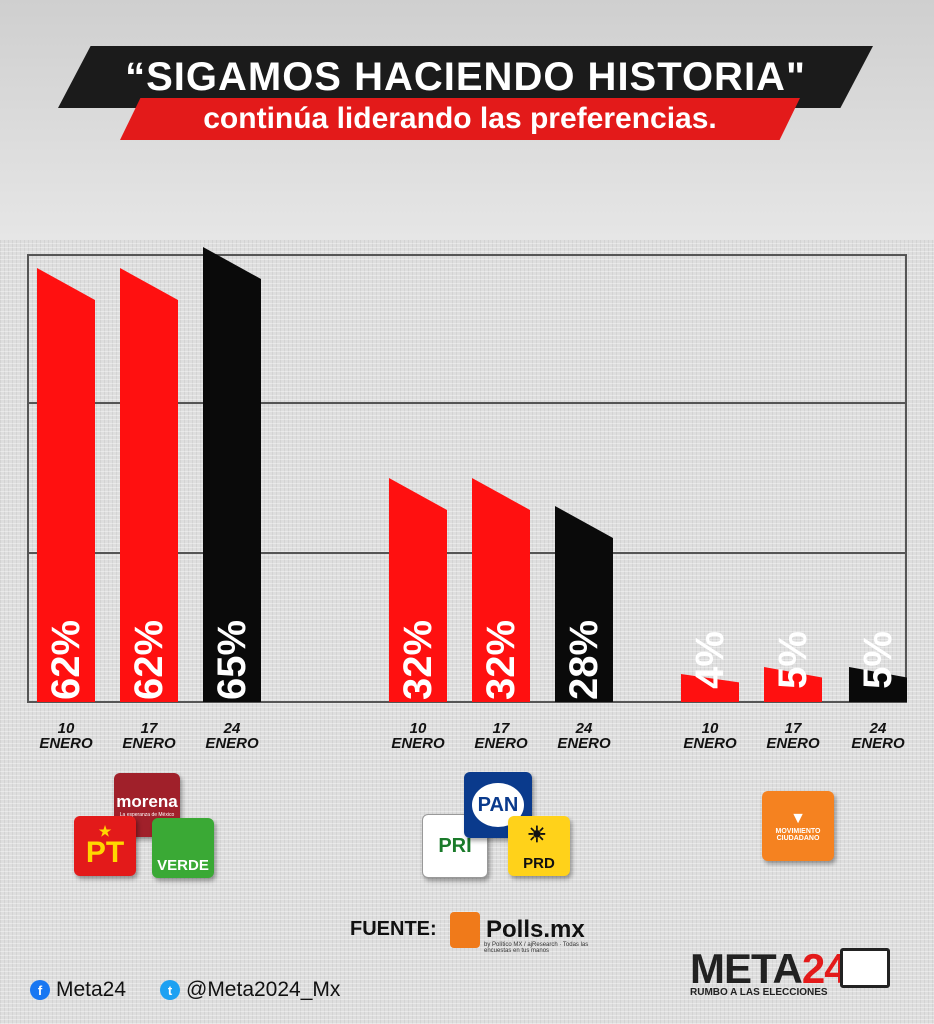  I want to click on polls-logo: Polls.mx, so click(517, 930).